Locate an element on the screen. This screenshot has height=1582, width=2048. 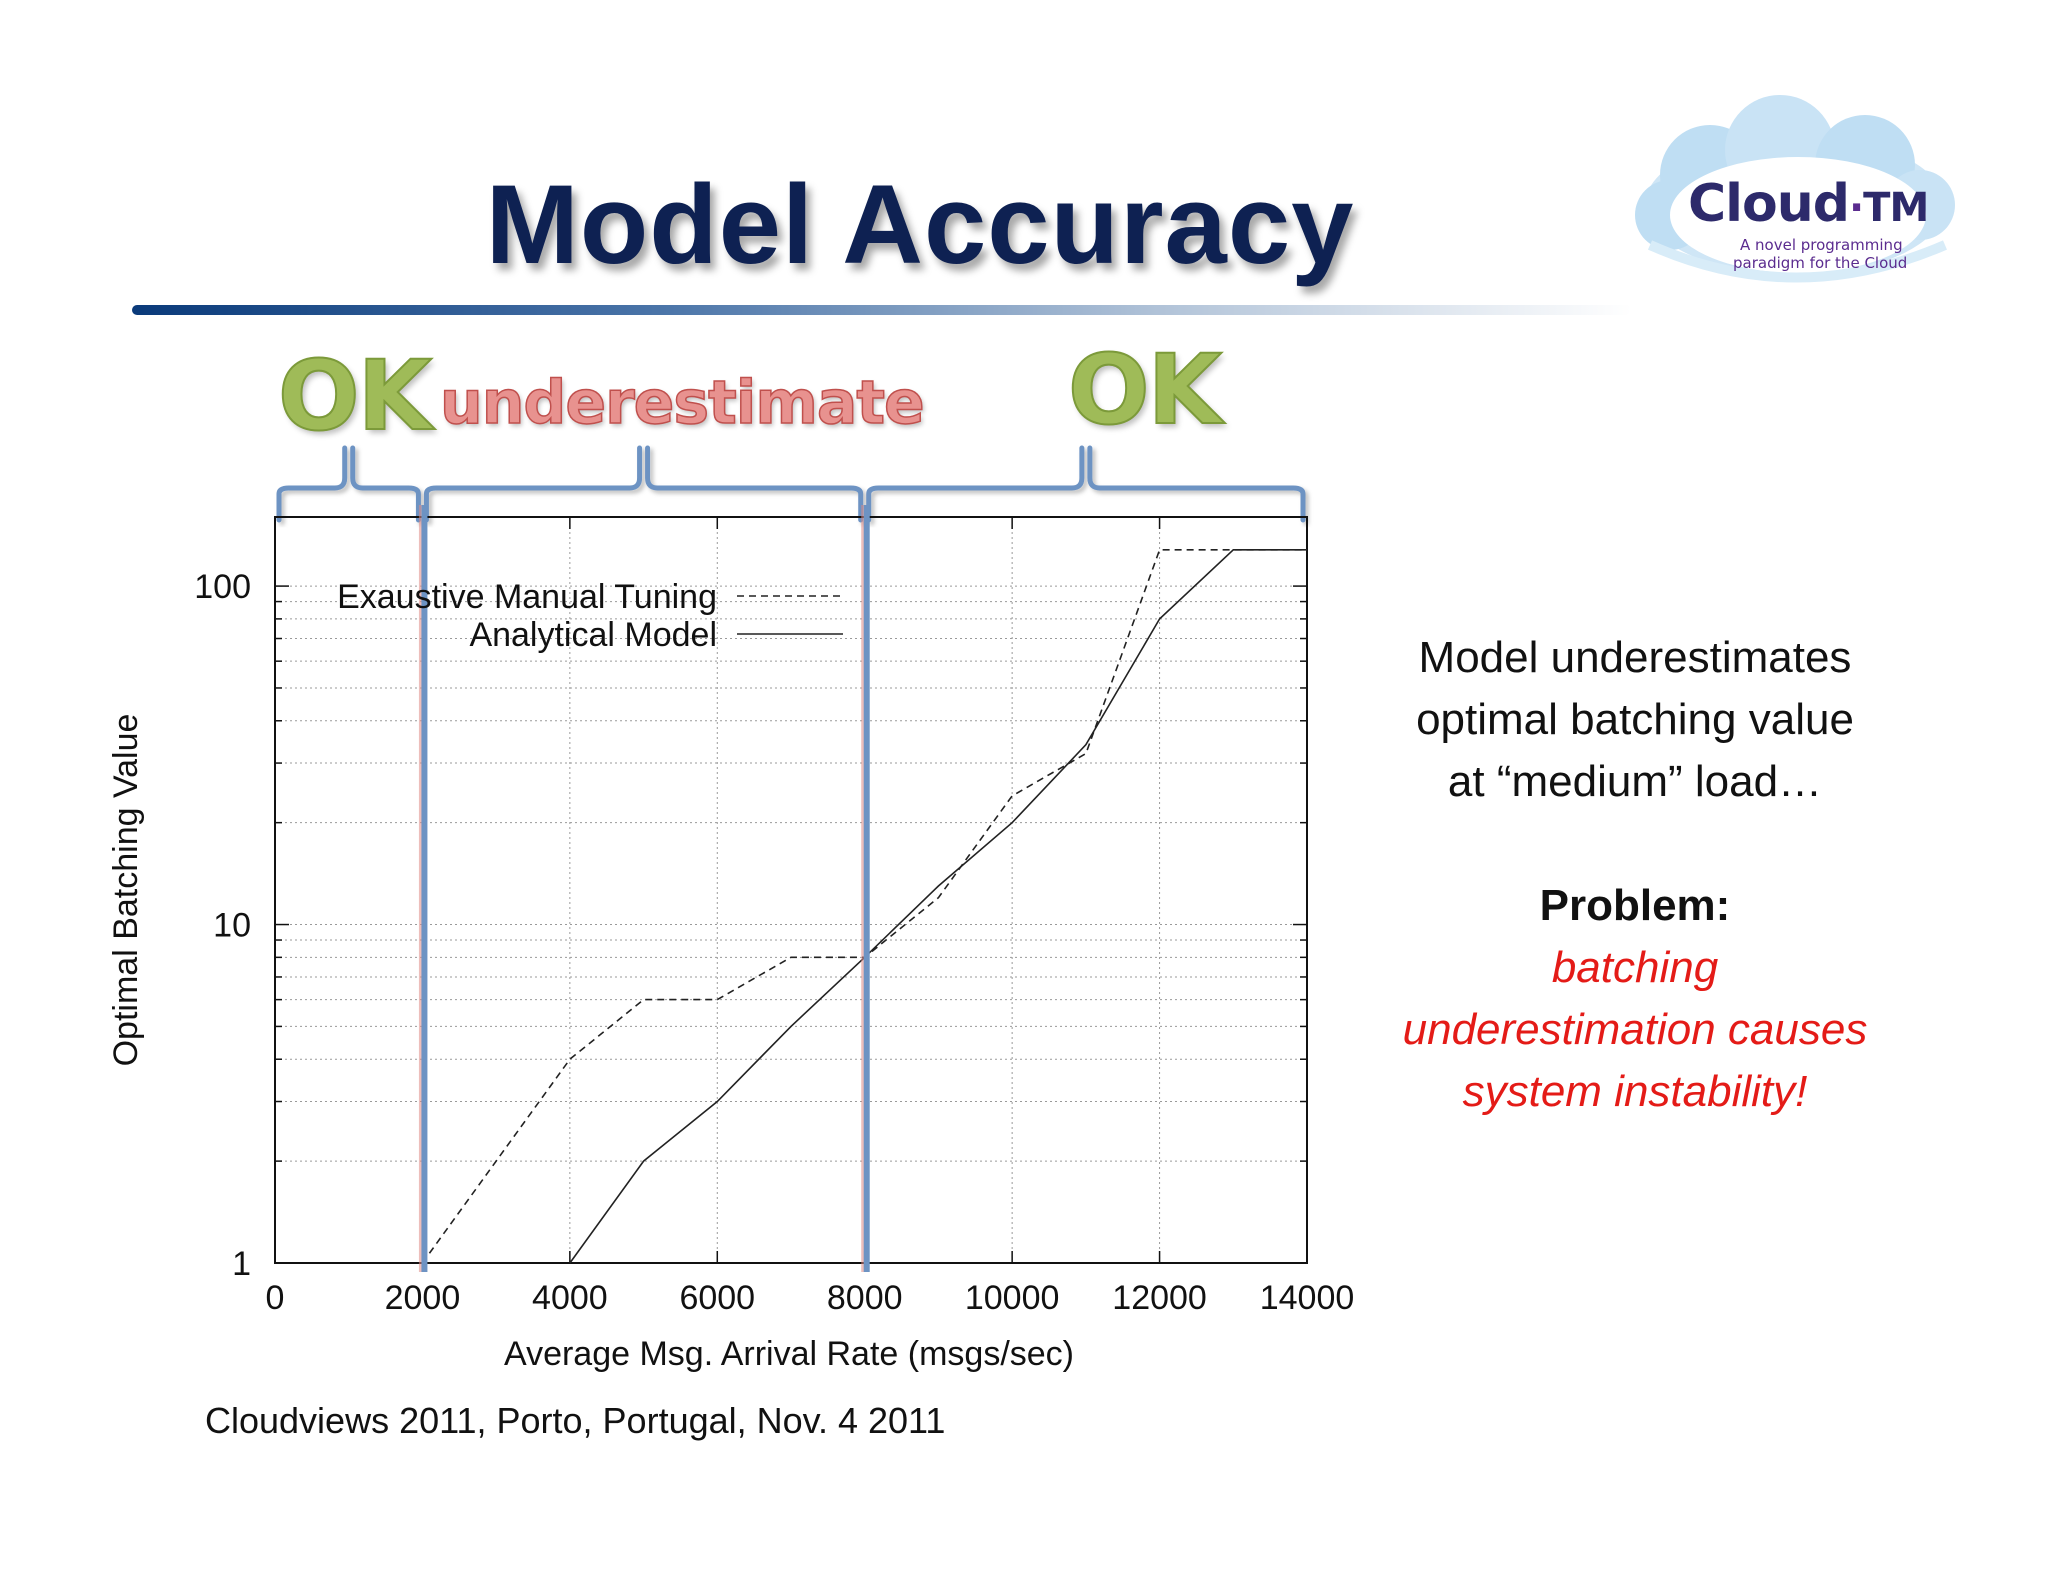
y-axis-label: Optimal Batching Value is located at coordinates (126, 890).